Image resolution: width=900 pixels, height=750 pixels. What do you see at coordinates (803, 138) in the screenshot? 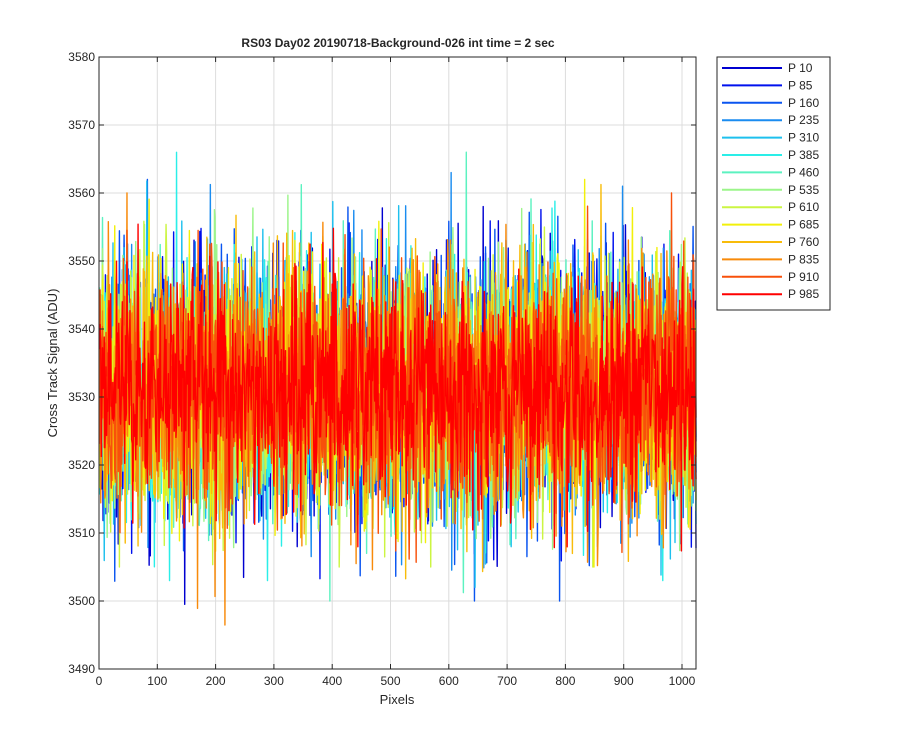
I see `legend-entry-label: P 310` at bounding box center [803, 138].